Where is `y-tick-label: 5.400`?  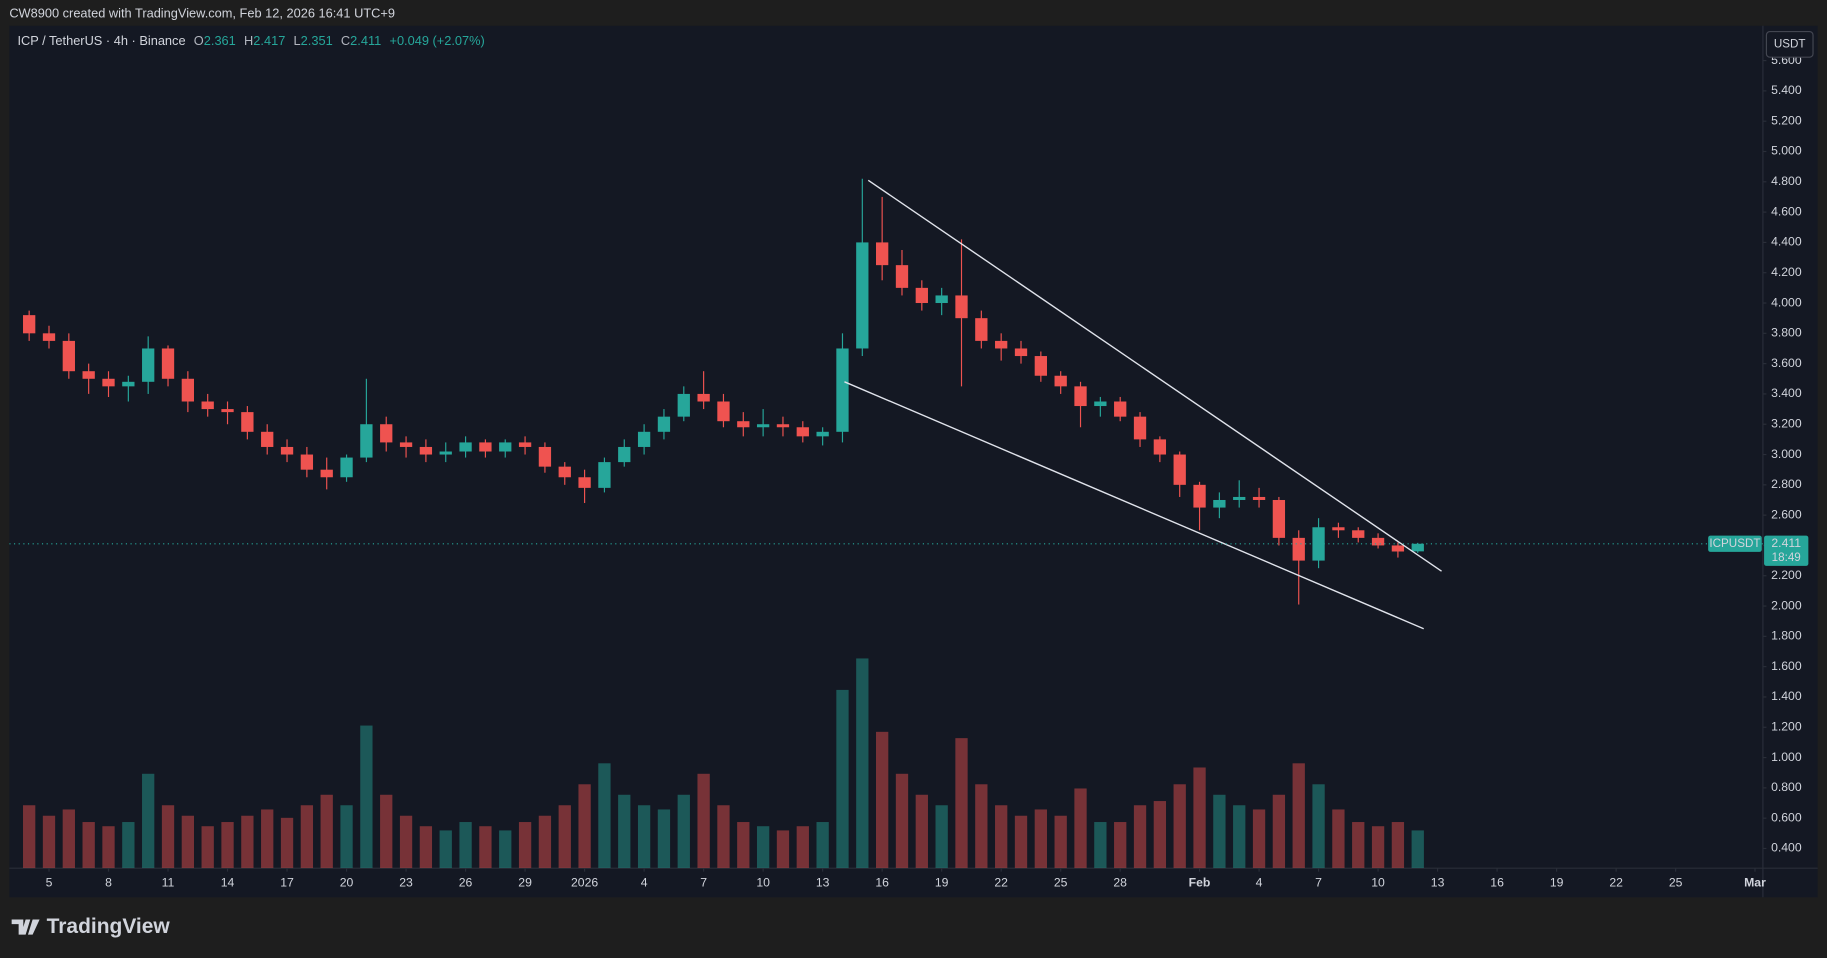
y-tick-label: 5.400 is located at coordinates (1786, 90).